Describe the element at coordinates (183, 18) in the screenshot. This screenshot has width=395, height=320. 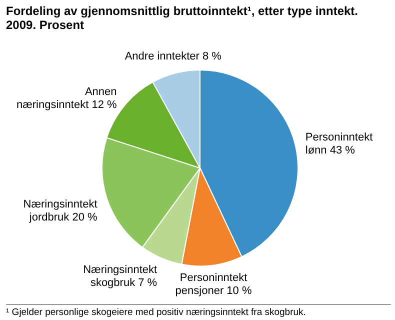
I see `chart-title: Fordeling av gjennomsnittlig bruttoinntekt¹, etter type inntekt. 2009. Prosent` at that location.